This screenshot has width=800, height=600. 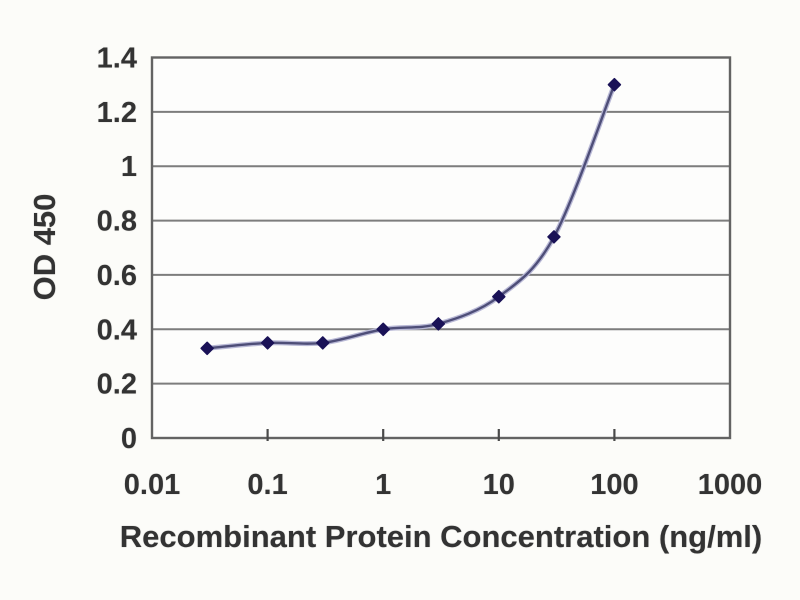 I want to click on x-tick-label: 0.1, so click(x=267, y=485).